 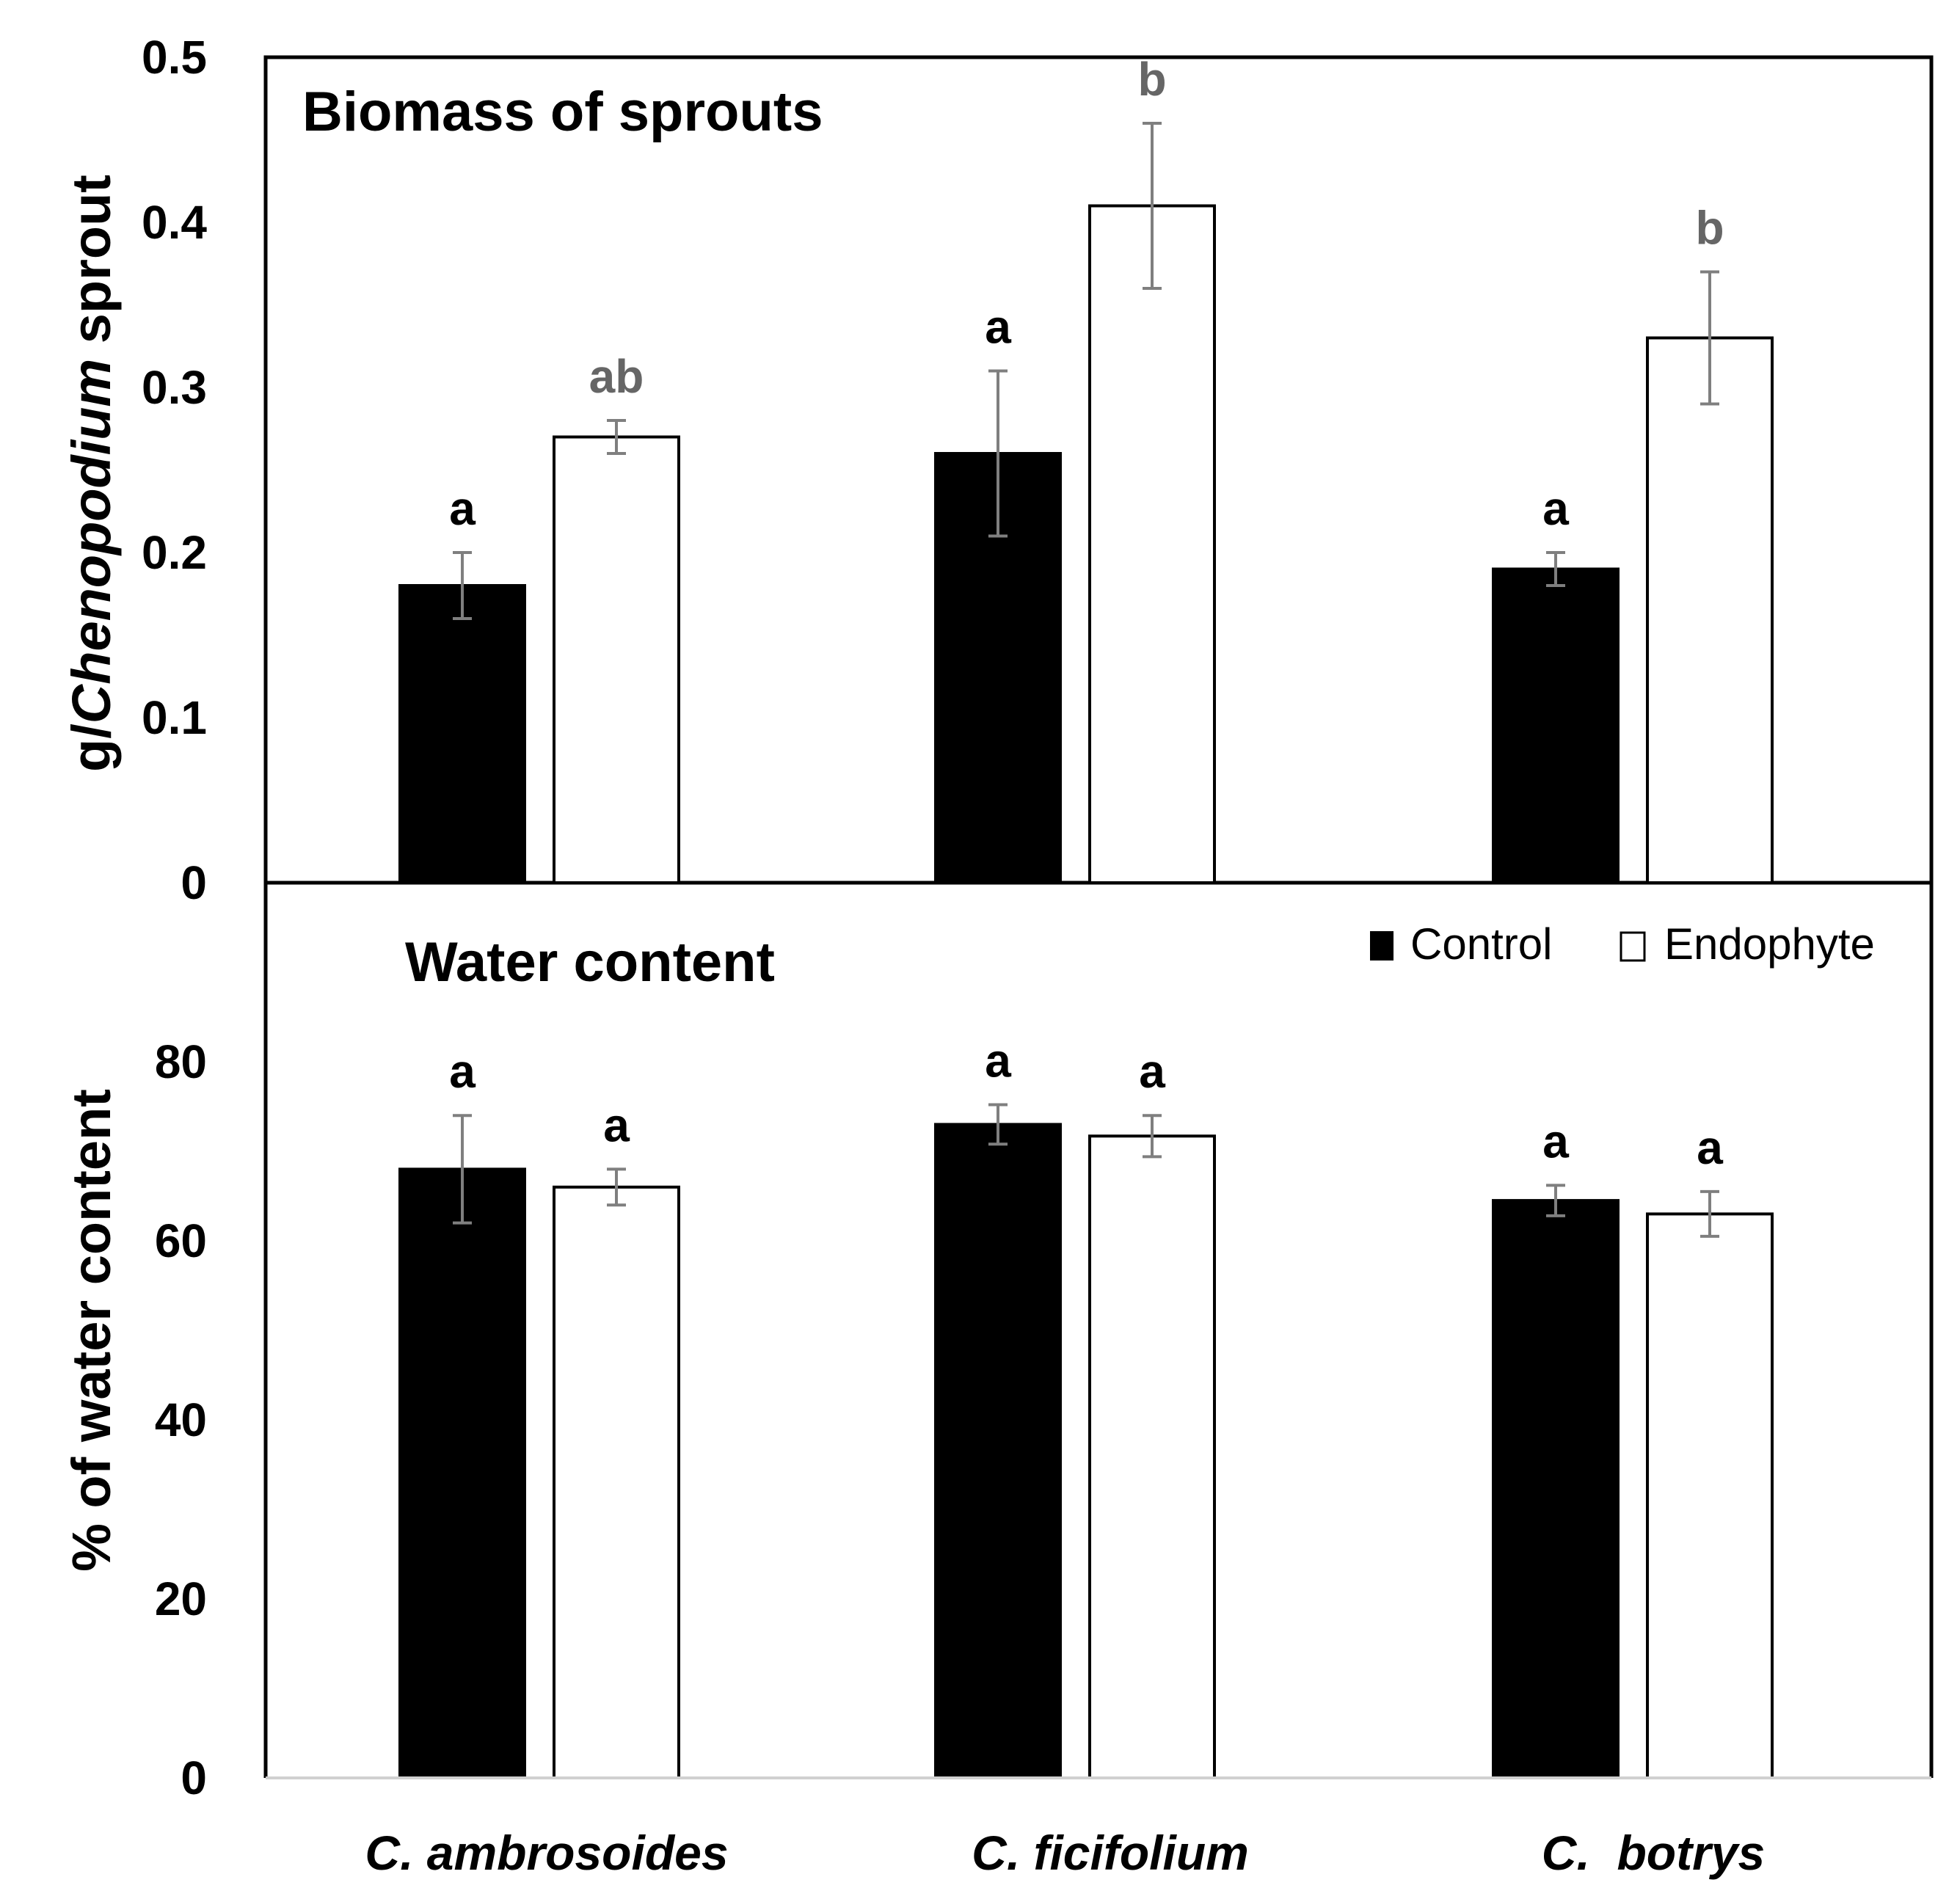 What do you see at coordinates (175, 57) in the screenshot?
I see `top-y-tick-5: 0.5` at bounding box center [175, 57].